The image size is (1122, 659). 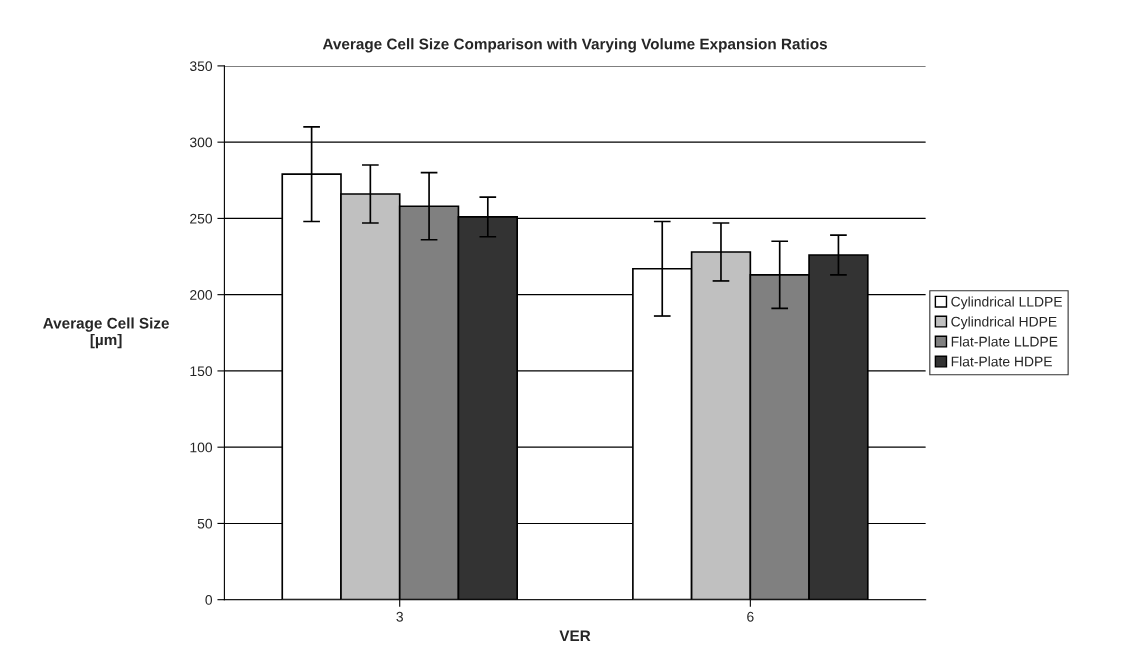 What do you see at coordinates (1004, 323) in the screenshot?
I see `legend-label: Cylindrical HDPE` at bounding box center [1004, 323].